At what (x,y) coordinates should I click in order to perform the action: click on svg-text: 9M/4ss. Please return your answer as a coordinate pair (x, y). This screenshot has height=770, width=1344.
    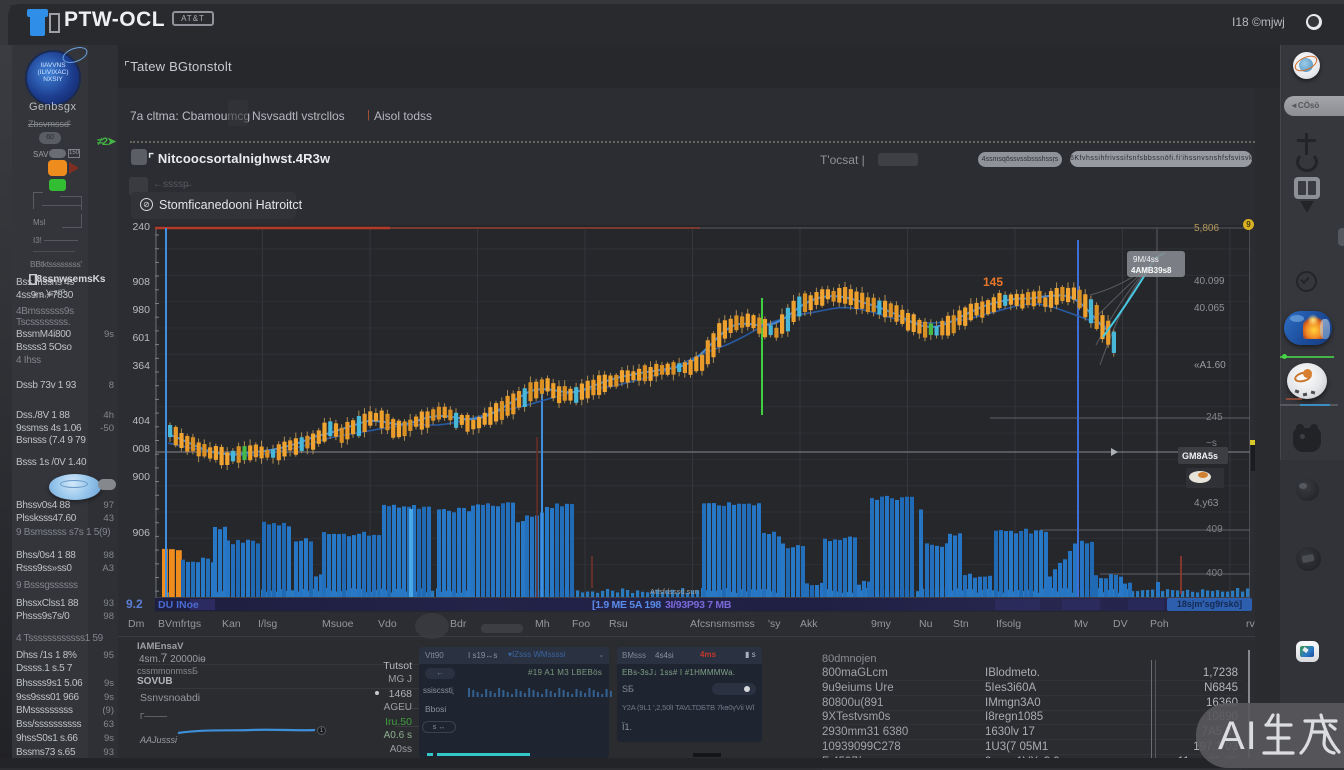
    Looking at the image, I should click on (1146, 259).